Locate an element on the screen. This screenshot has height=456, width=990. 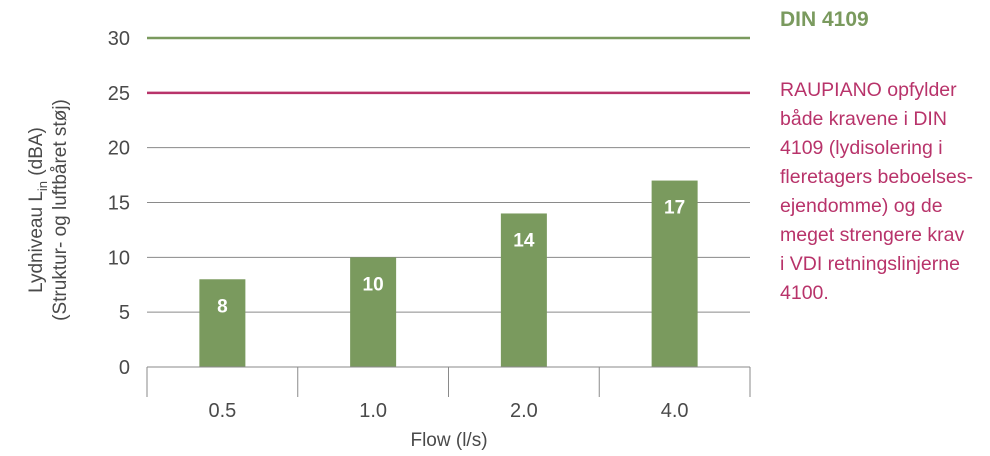
din-4109-label: DIN 4109 is located at coordinates (824, 19).